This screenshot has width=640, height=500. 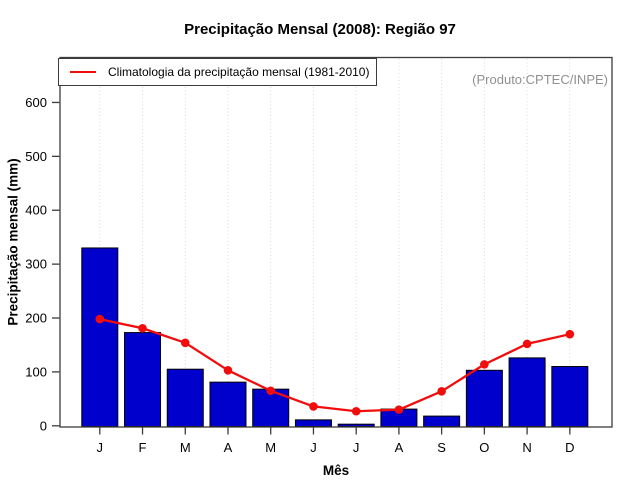 What do you see at coordinates (570, 396) in the screenshot?
I see `precip-bar-D11` at bounding box center [570, 396].